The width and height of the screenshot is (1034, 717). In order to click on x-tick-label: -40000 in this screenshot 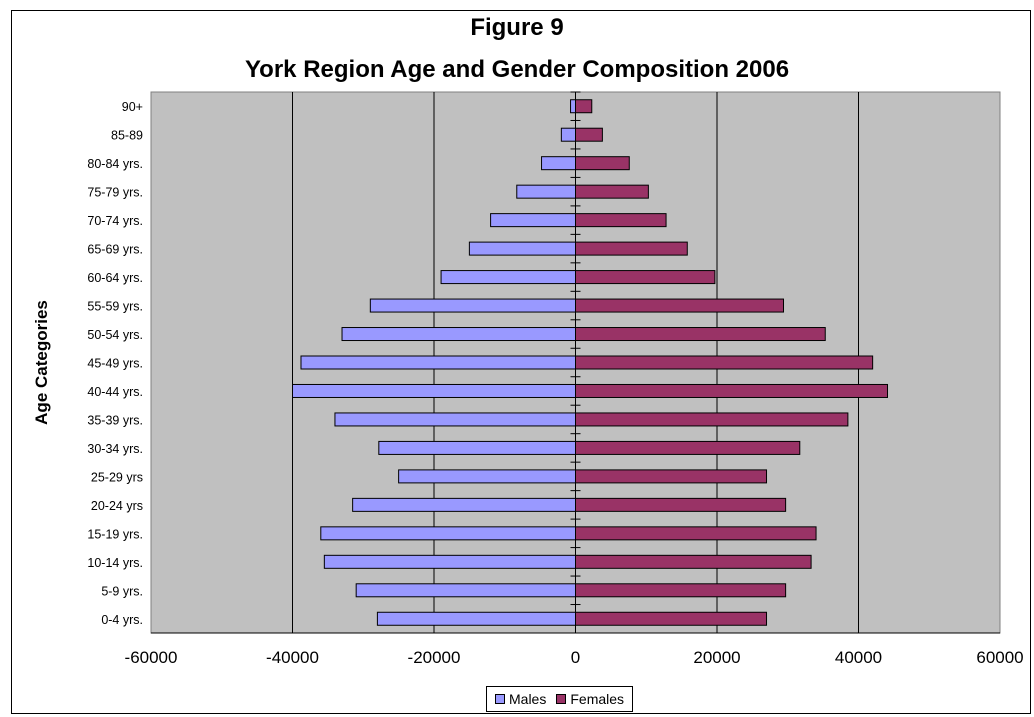, I will do `click(292, 657)`.